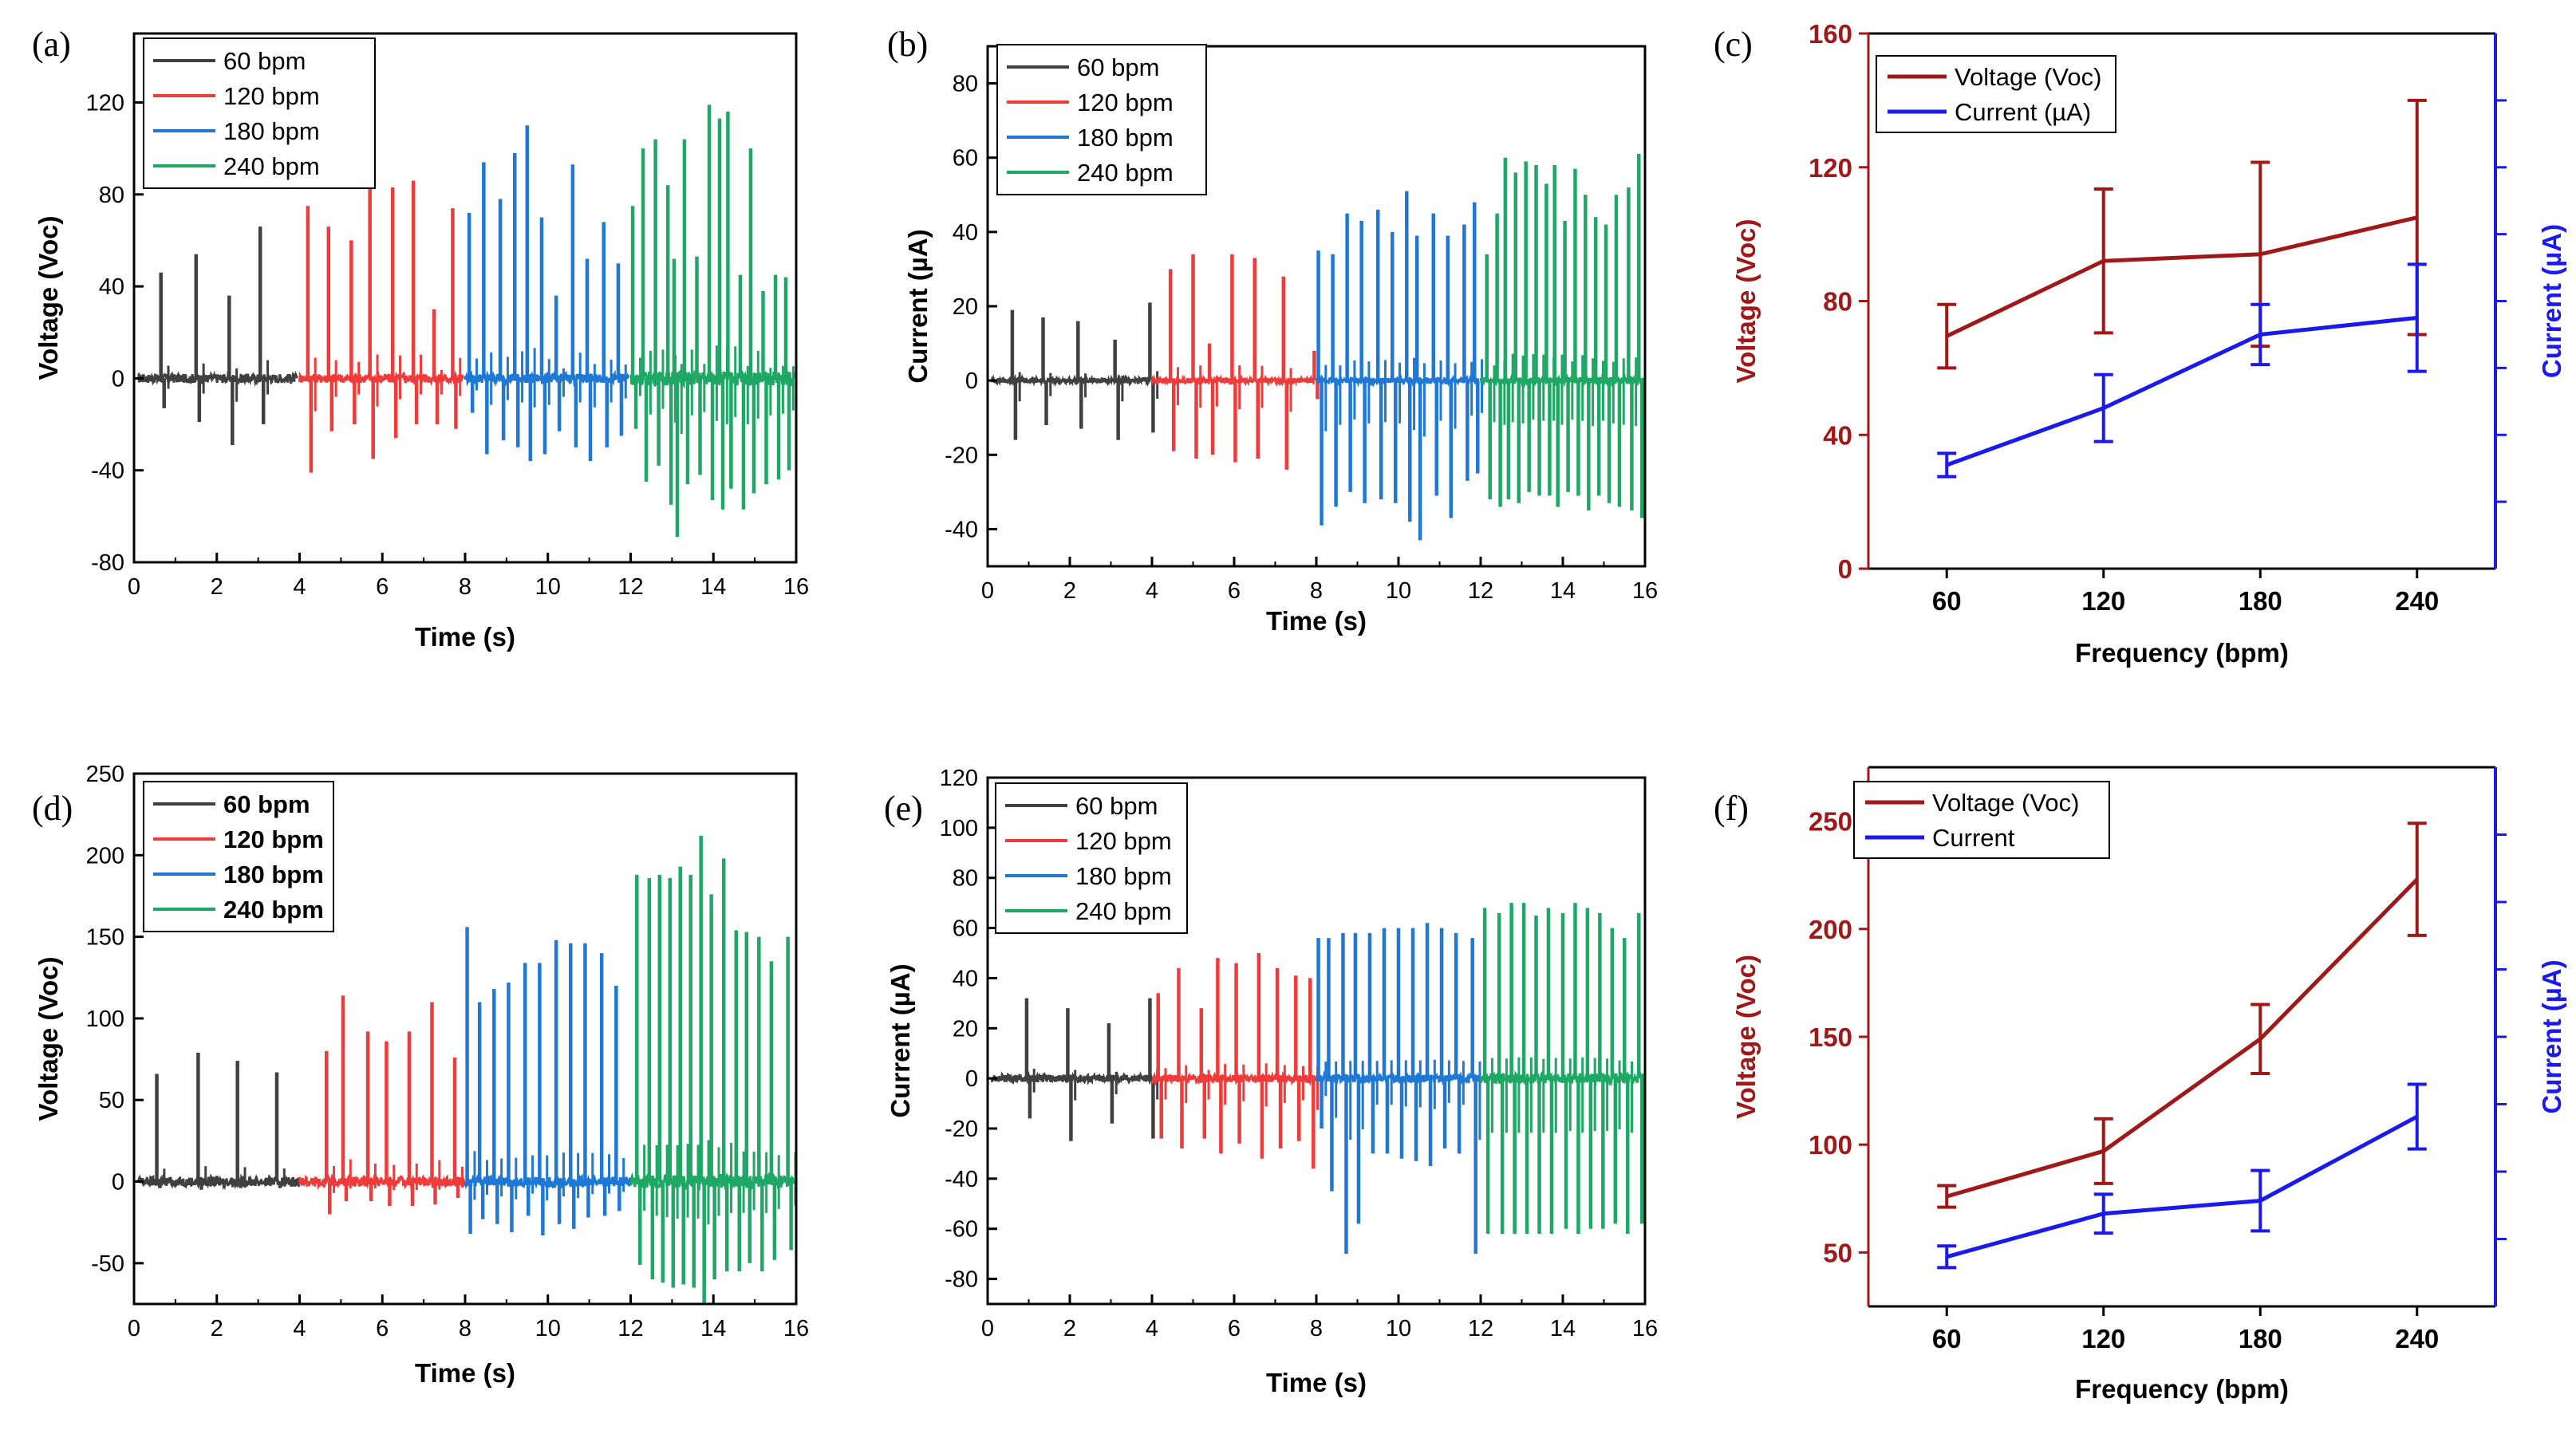 This screenshot has width=2576, height=1430. What do you see at coordinates (961, 455) in the screenshot?
I see `y-tick-label: -20` at bounding box center [961, 455].